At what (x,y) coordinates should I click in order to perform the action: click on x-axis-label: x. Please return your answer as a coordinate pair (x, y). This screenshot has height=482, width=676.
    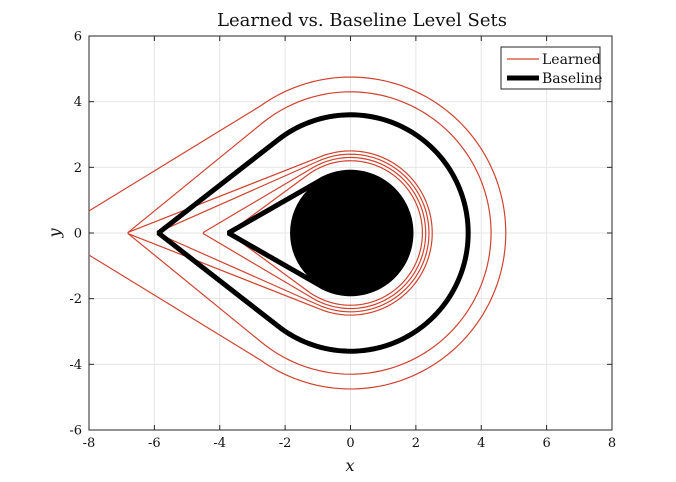
    Looking at the image, I should click on (349, 465).